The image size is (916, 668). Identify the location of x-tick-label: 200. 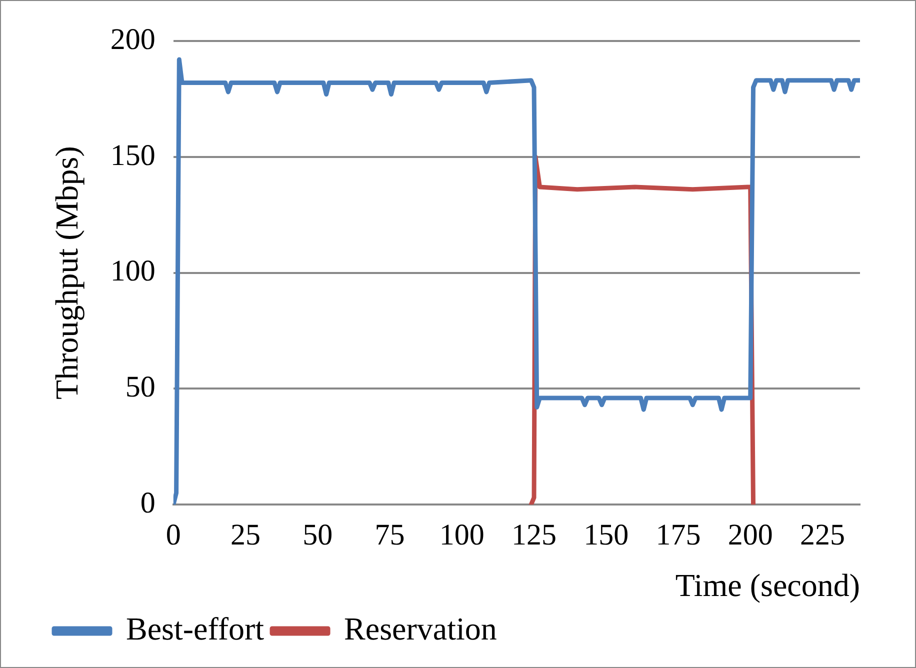
(750, 535).